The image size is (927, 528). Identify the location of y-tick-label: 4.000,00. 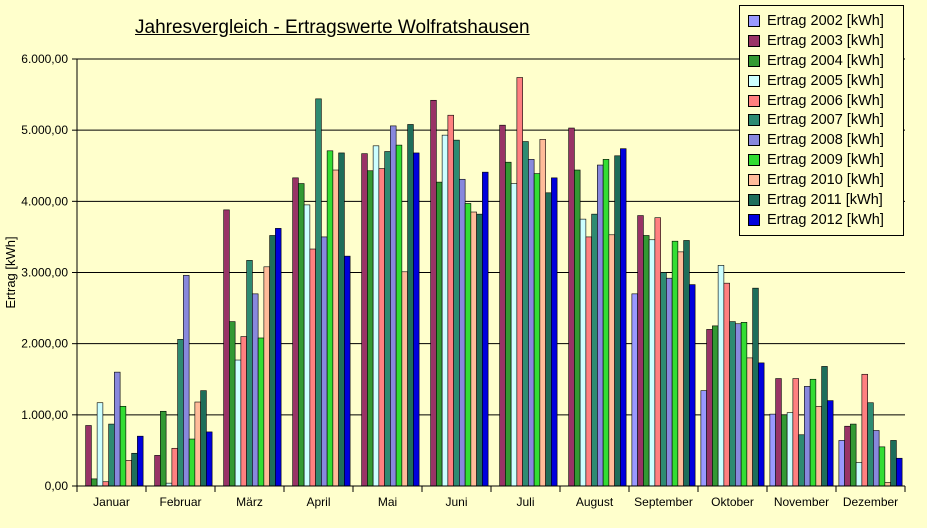
(44, 201).